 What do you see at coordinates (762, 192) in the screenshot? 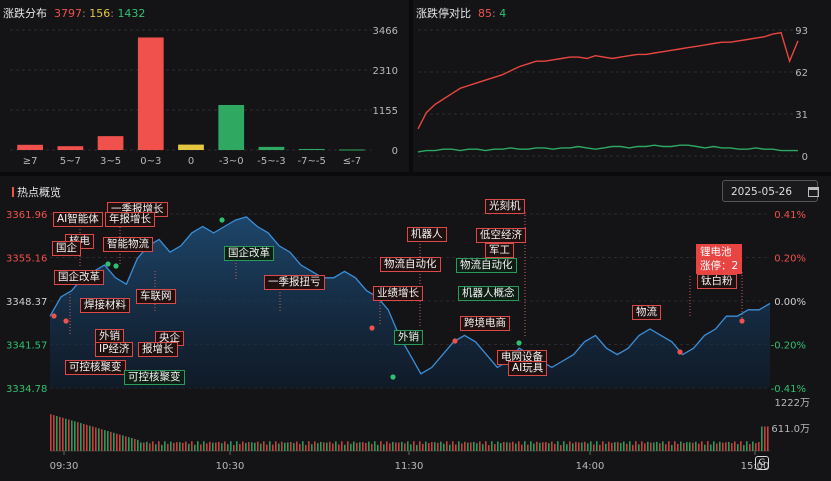
I see `date-value: 2025-05-26` at bounding box center [762, 192].